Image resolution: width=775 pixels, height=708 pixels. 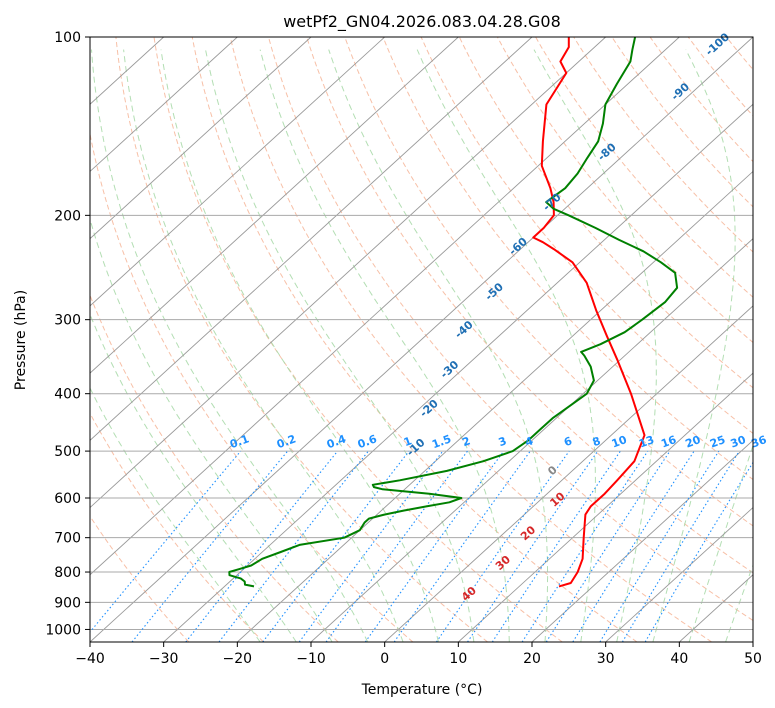 What do you see at coordinates (619, 442) in the screenshot?
I see `mixing-ratio-label: 10` at bounding box center [619, 442].